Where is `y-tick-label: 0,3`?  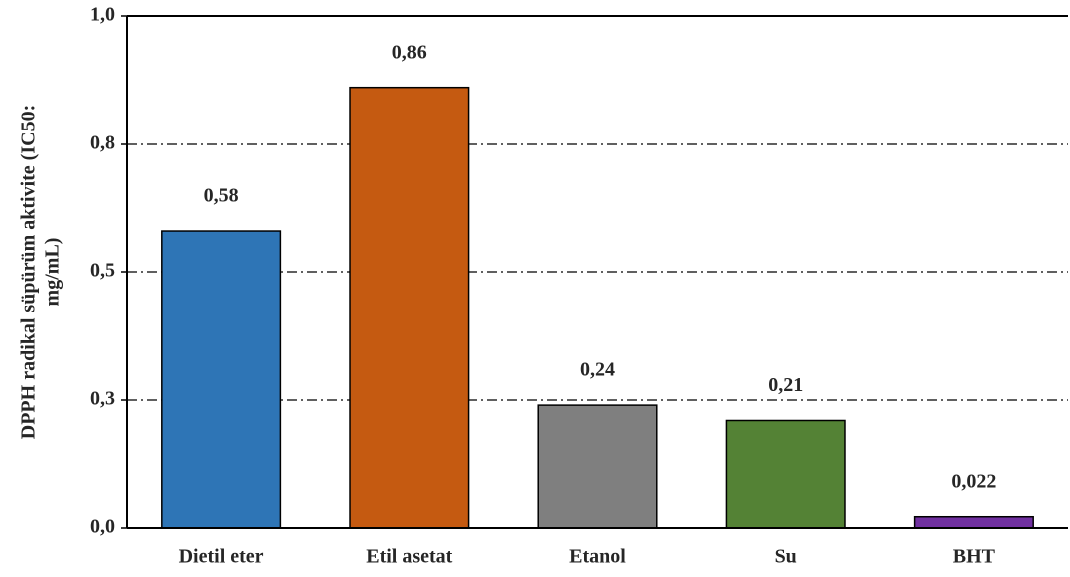
y-tick-label: 0,3 is located at coordinates (102, 399).